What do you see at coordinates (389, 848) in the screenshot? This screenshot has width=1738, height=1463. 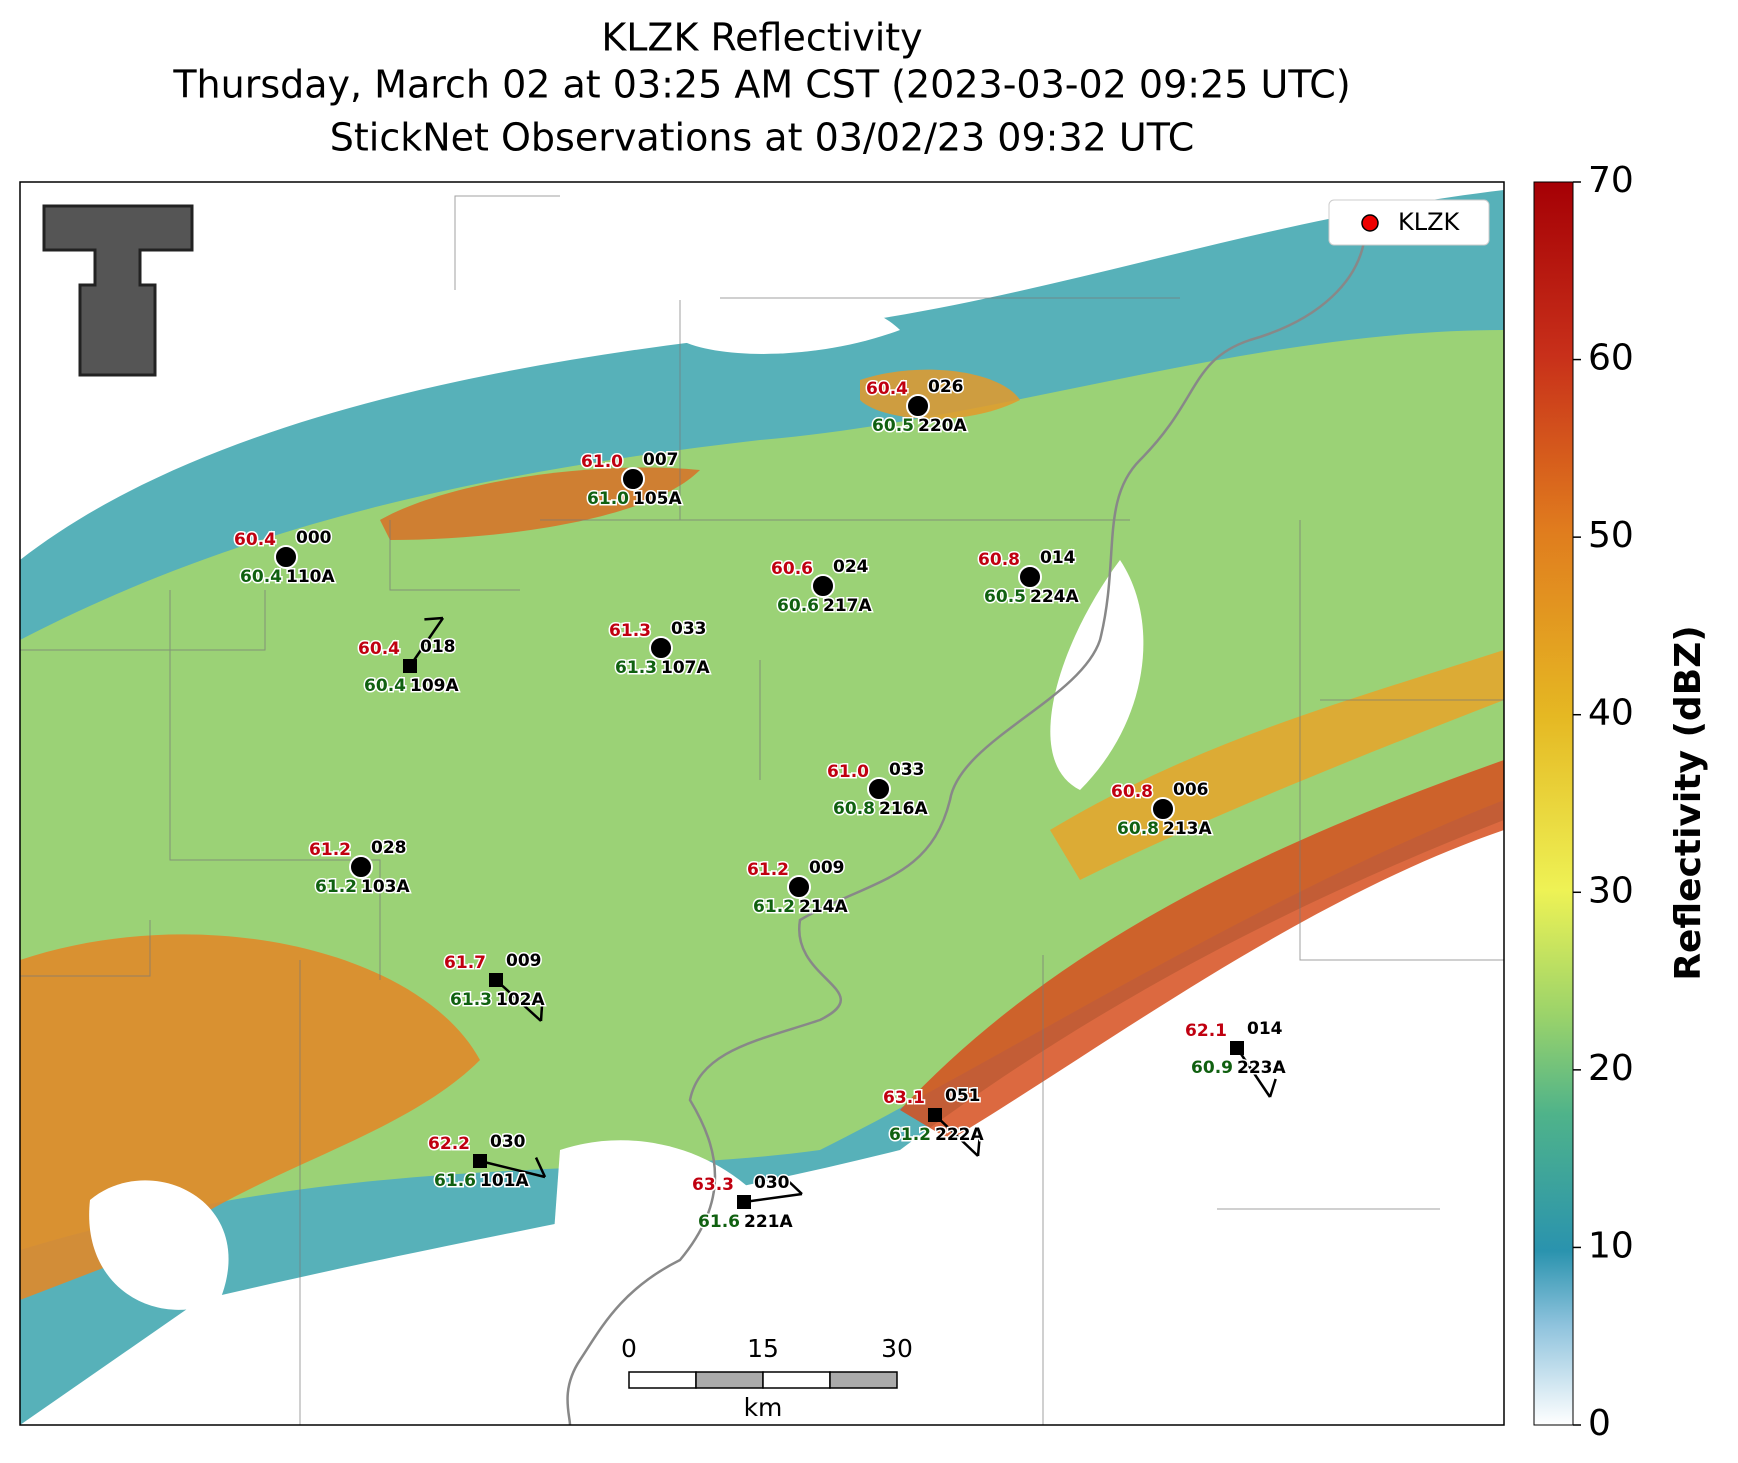 I see `wind-direction: 028` at bounding box center [389, 848].